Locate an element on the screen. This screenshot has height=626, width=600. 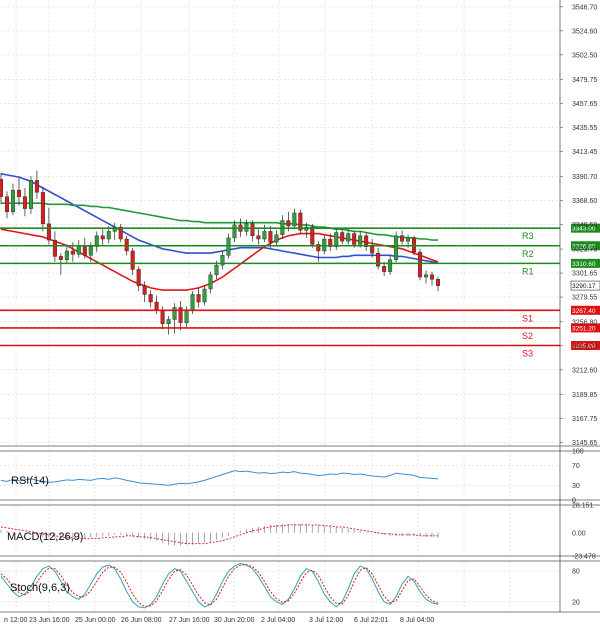
current-price-label: 3290.17 is located at coordinates (584, 286).